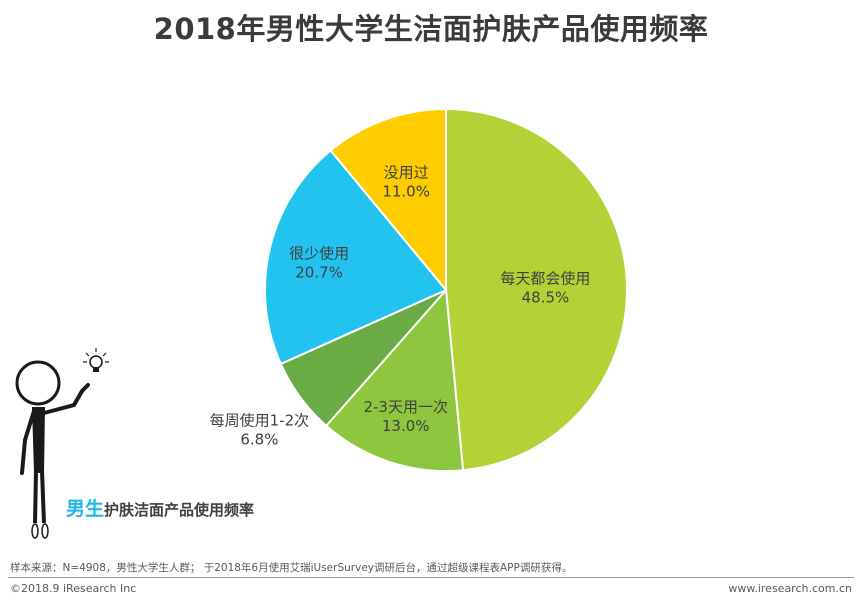  Describe the element at coordinates (319, 253) in the screenshot. I see `slice-label: 很少使用` at that location.